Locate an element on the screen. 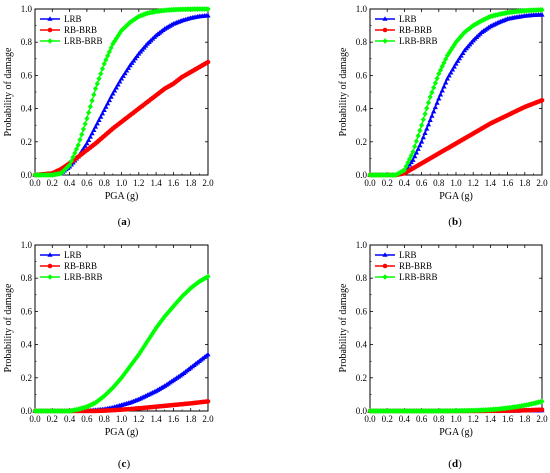  plot-frame is located at coordinates (456, 92).